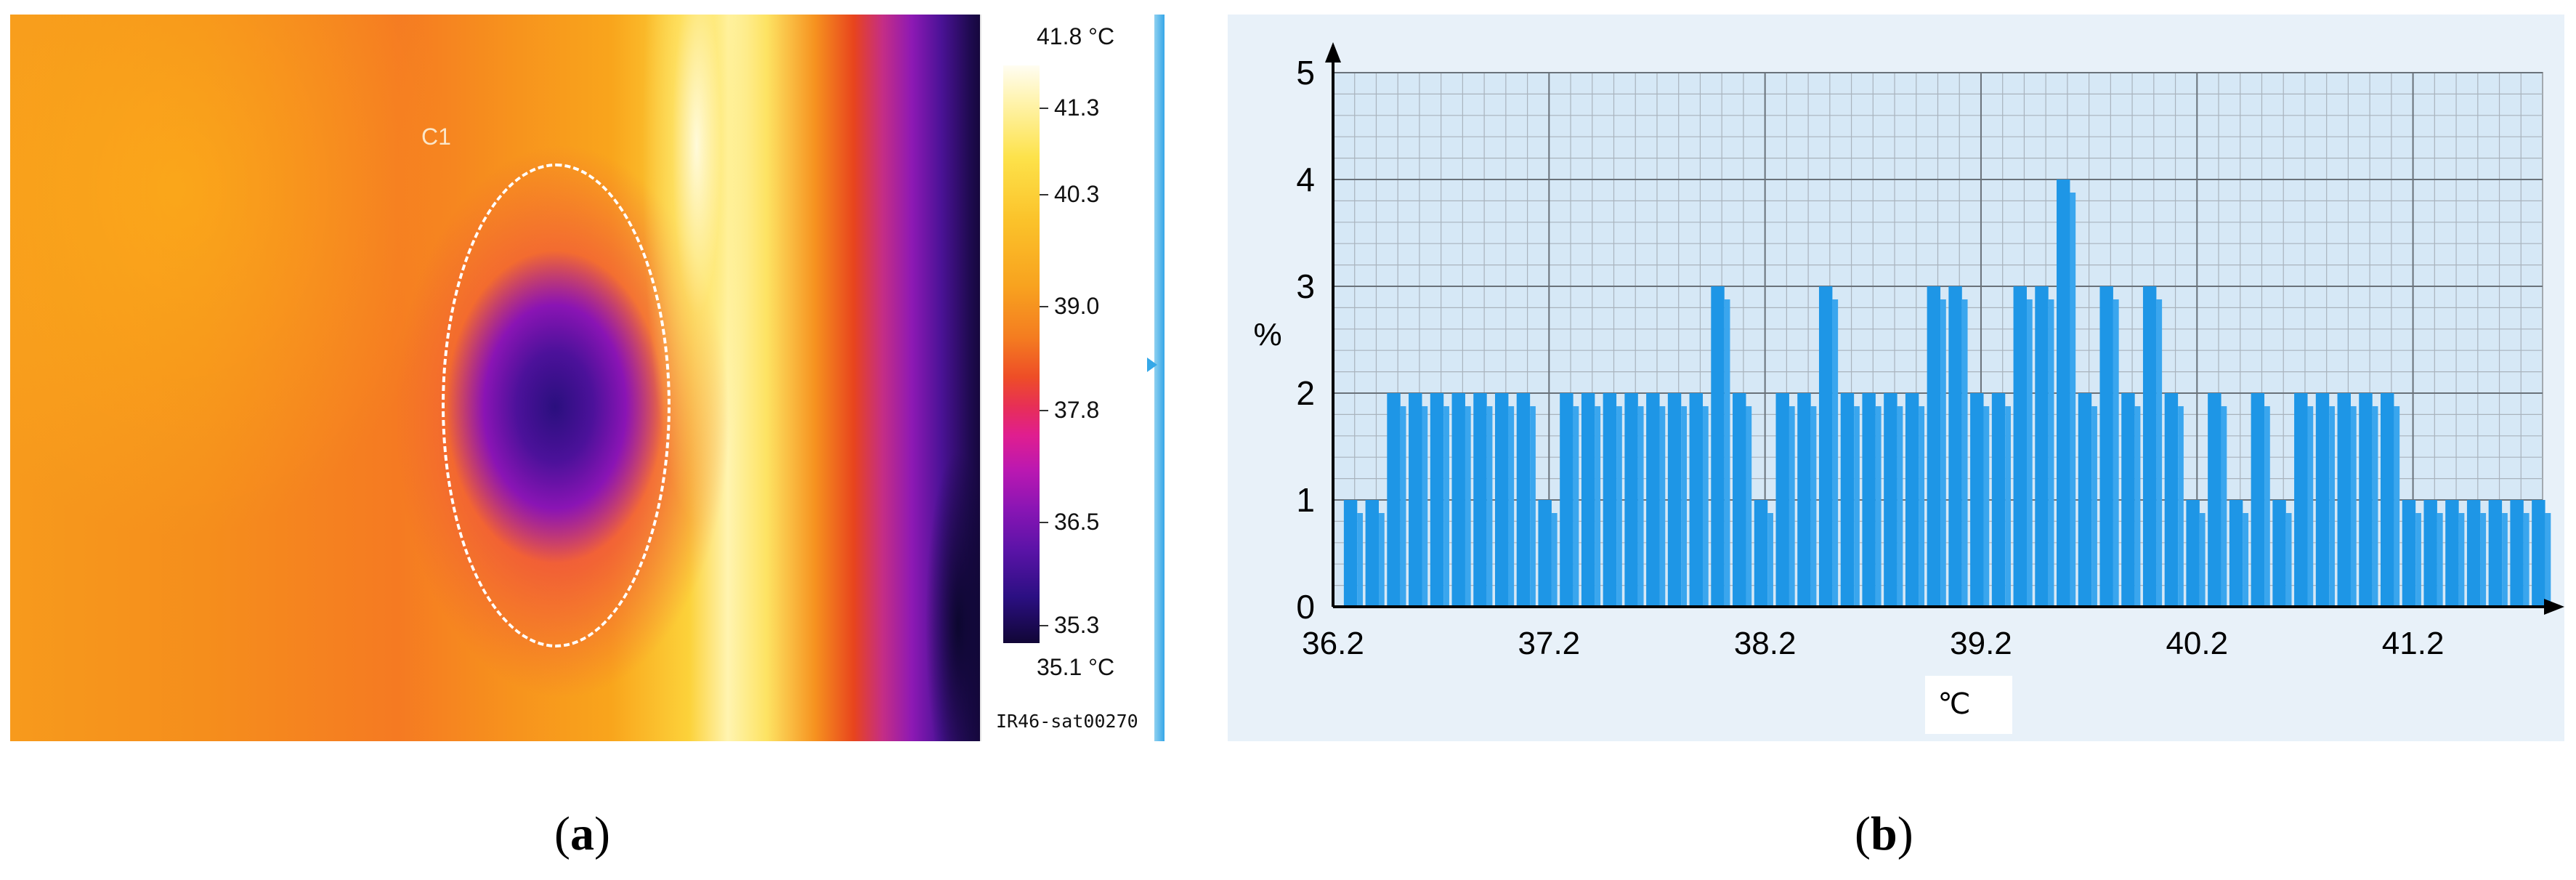  What do you see at coordinates (1333, 52) in the screenshot?
I see `y-axis-arrow-icon` at bounding box center [1333, 52].